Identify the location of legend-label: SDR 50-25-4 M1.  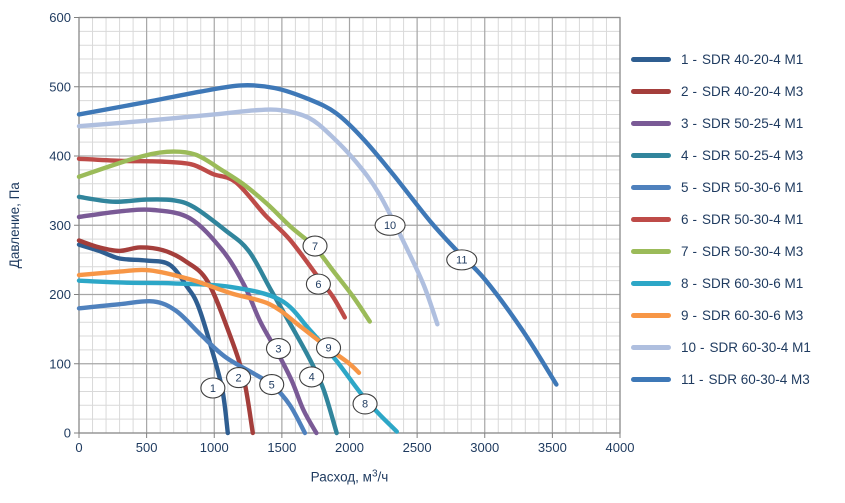
(753, 123).